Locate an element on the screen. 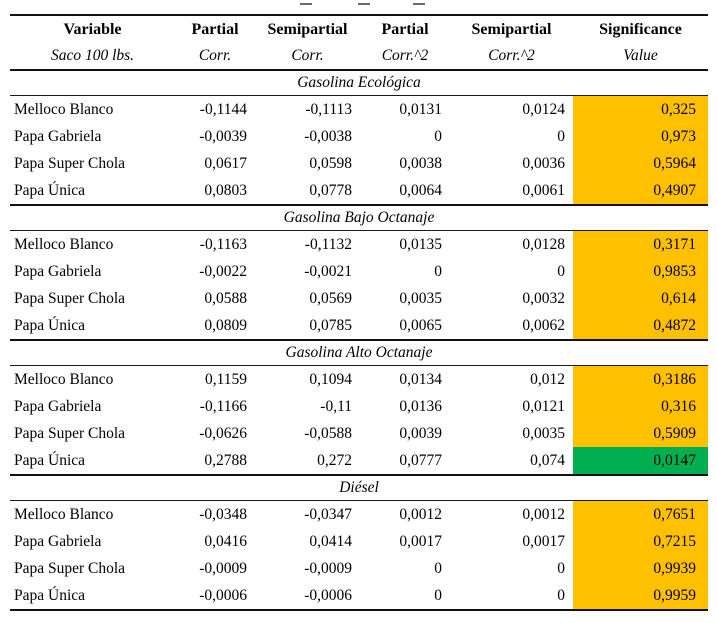 The image size is (717, 623). value-cell: 0,1159 is located at coordinates (225, 379).